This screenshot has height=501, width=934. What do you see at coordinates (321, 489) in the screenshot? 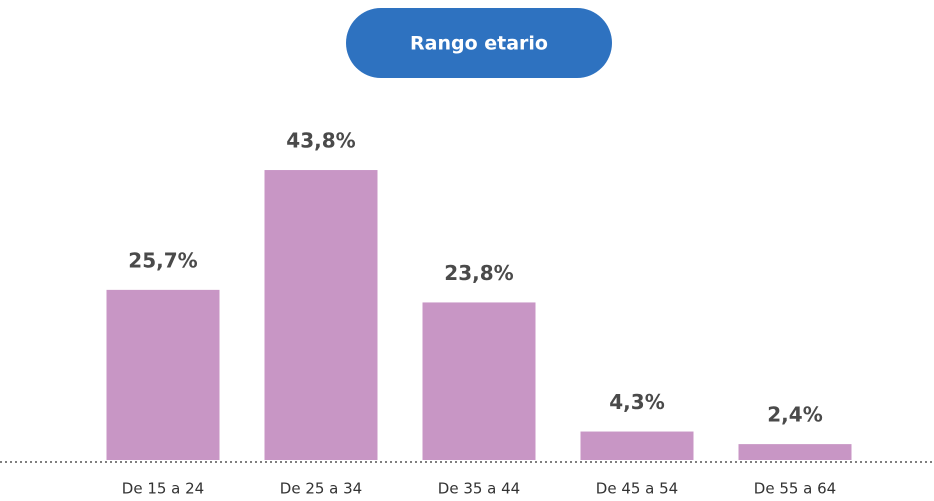
I see `x-tick-label: De 25 a 34` at bounding box center [321, 489].